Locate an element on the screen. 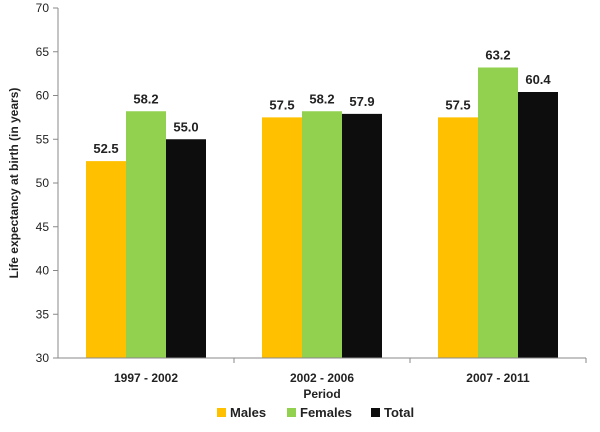 The width and height of the screenshot is (600, 432). legend-label-total: Total is located at coordinates (399, 412).